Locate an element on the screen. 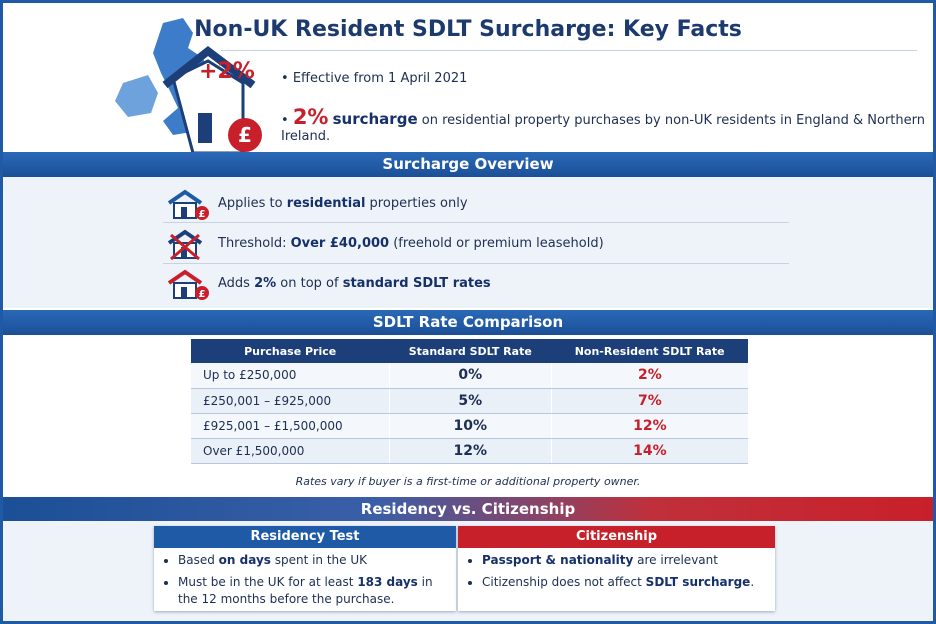  table-row: £925,001 – £1,500,000 10% 12% is located at coordinates (469, 426).